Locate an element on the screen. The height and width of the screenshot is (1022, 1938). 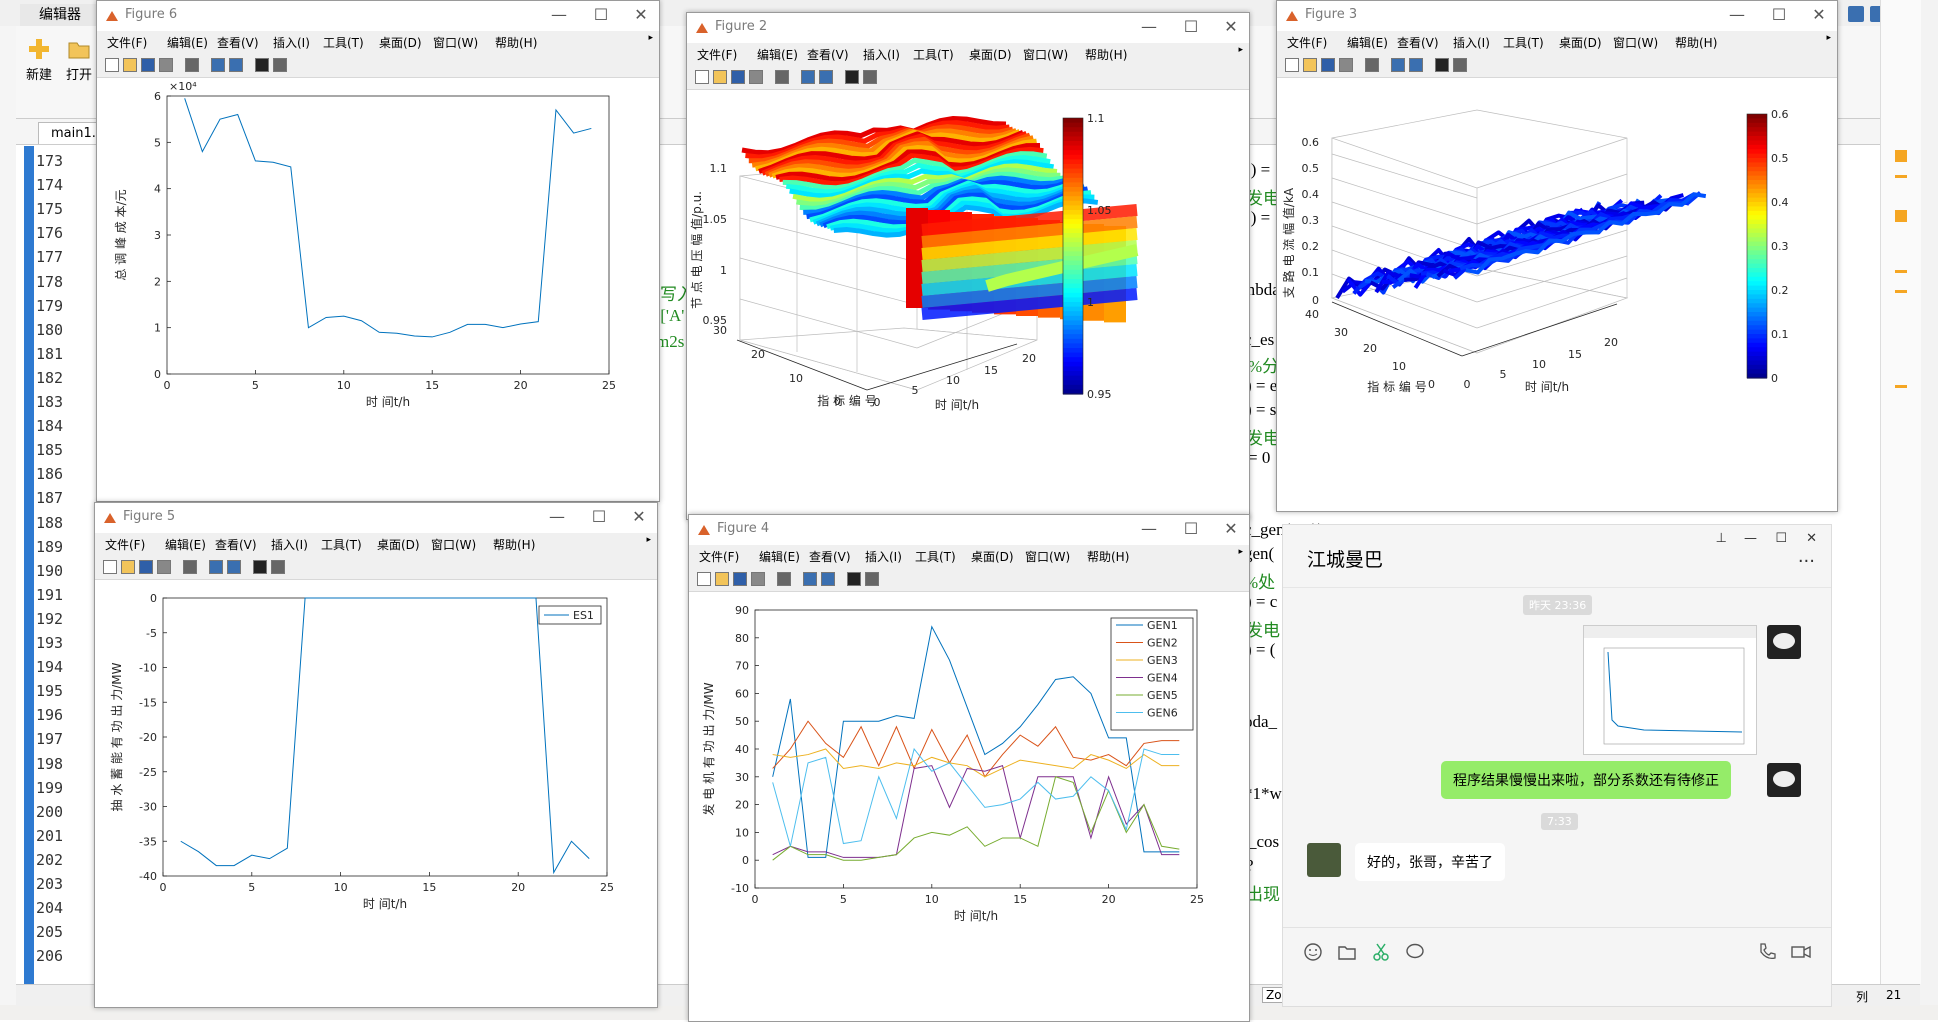
open-button: 打开 is located at coordinates (79, 60).